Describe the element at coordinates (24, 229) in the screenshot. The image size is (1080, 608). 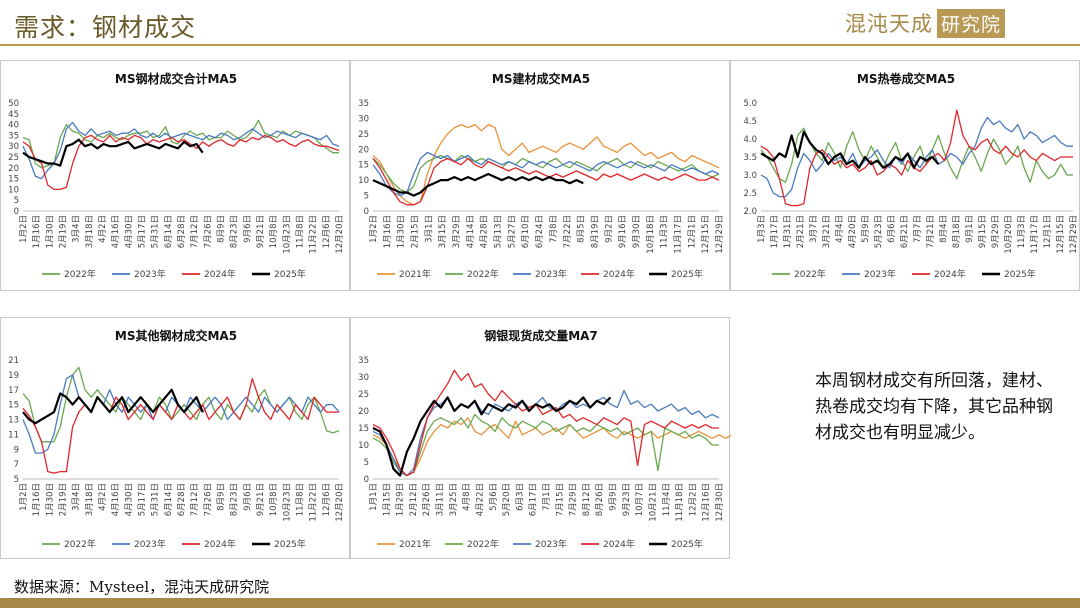
I see `x-tick-label: 1月2日` at that location.